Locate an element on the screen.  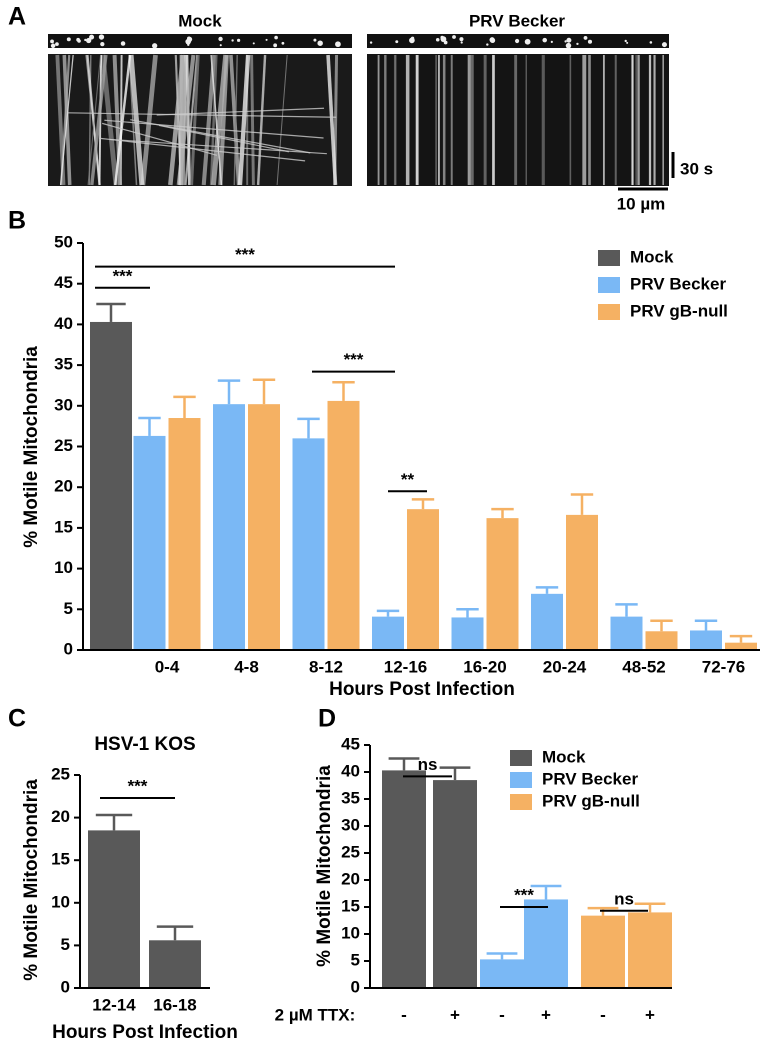
y-tick-label: 40 is located at coordinates (350, 770).